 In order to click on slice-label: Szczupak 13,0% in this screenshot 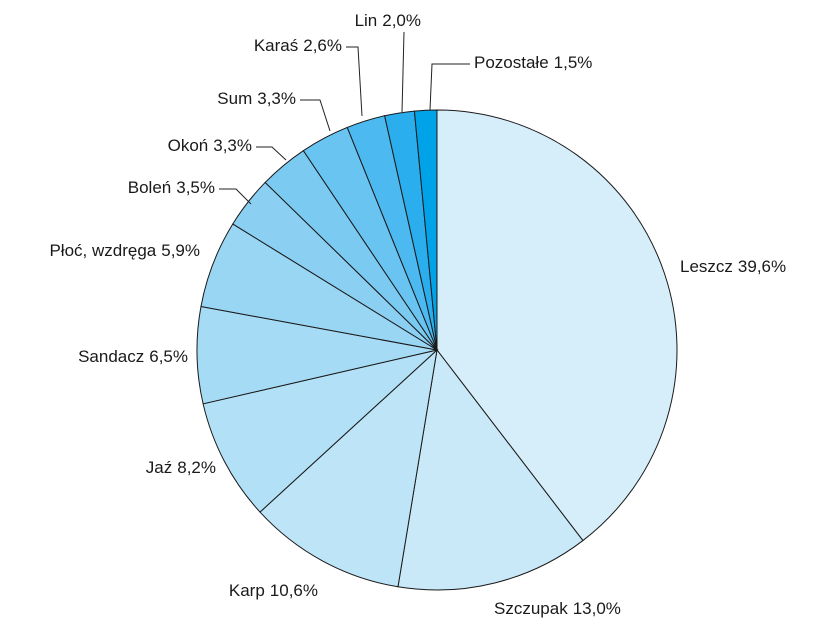, I will do `click(557, 608)`.